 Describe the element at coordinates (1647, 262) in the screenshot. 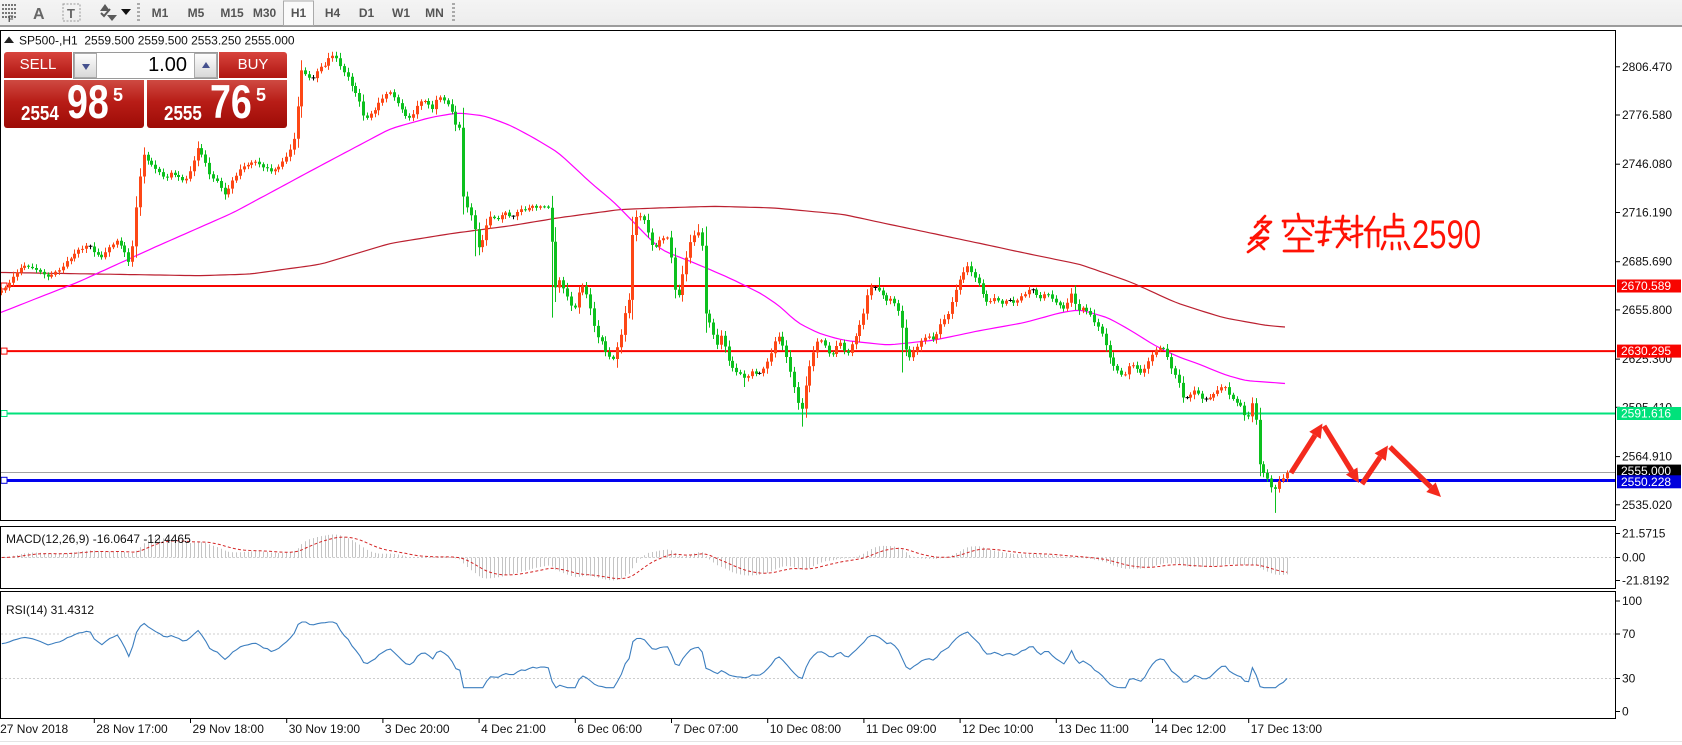

I see `svg-text: 2685.690` at that location.